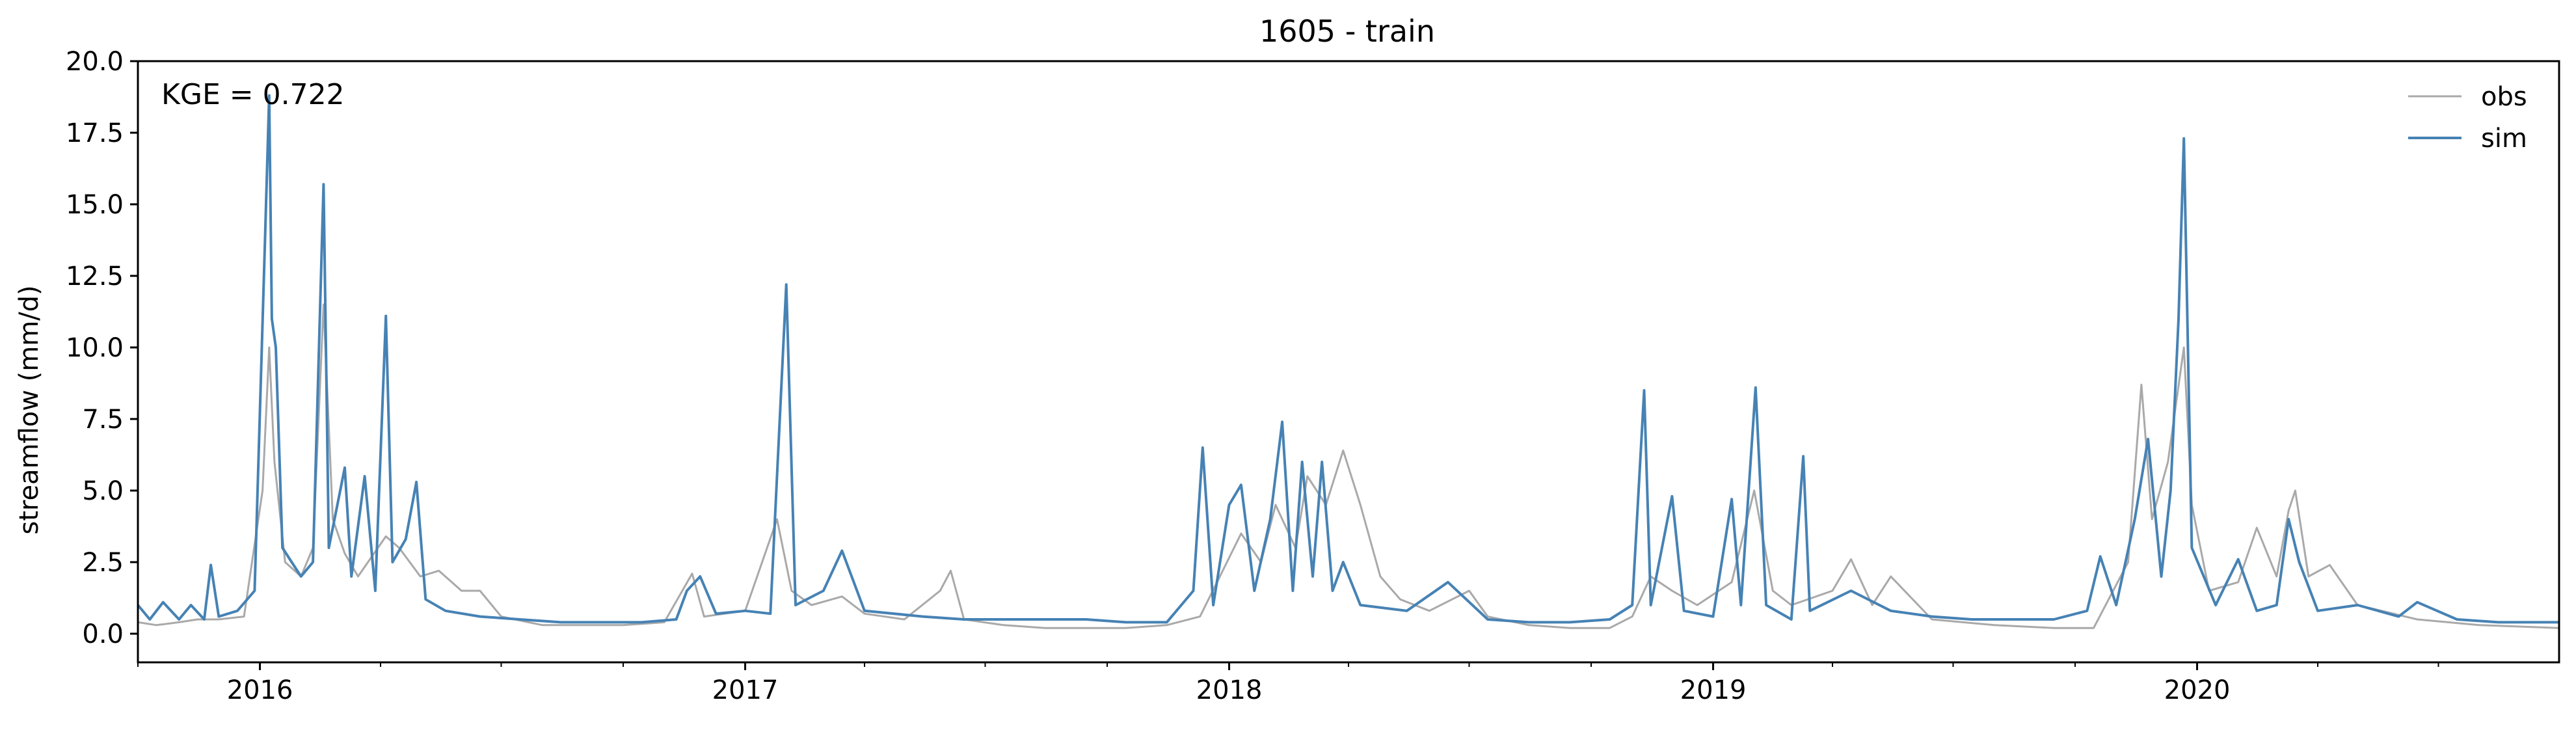  Describe the element at coordinates (260, 690) in the screenshot. I see `x-tick-label: 2016` at that location.